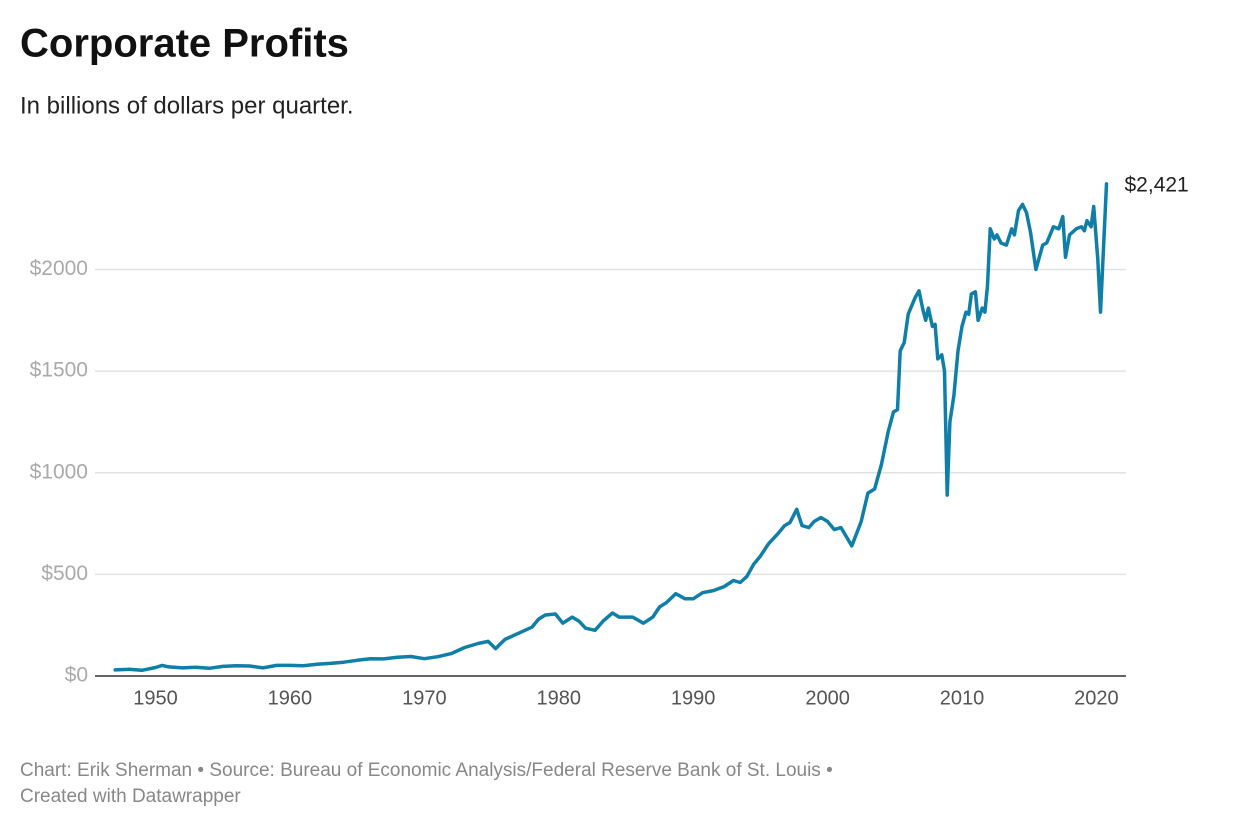 Image resolution: width=1240 pixels, height=840 pixels. Describe the element at coordinates (187, 105) in the screenshot. I see `chart-subtitle: In billions of dollars per quarter.` at that location.